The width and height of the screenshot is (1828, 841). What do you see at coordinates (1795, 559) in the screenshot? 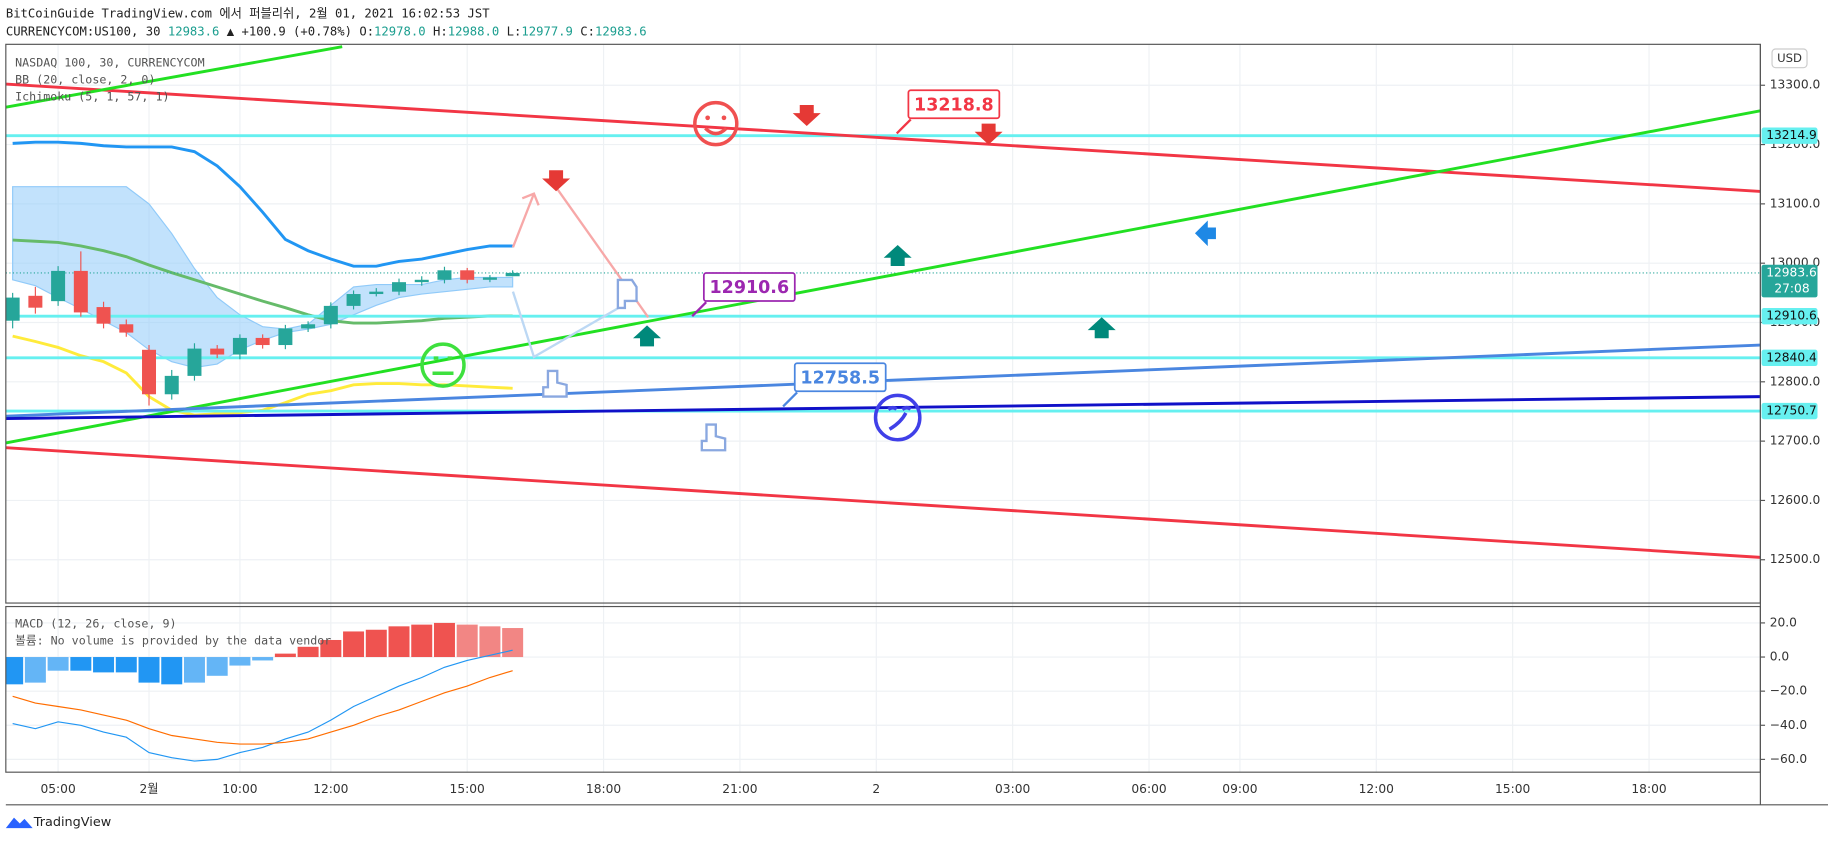
I see `y-tick-label: 12500.0` at bounding box center [1795, 559].